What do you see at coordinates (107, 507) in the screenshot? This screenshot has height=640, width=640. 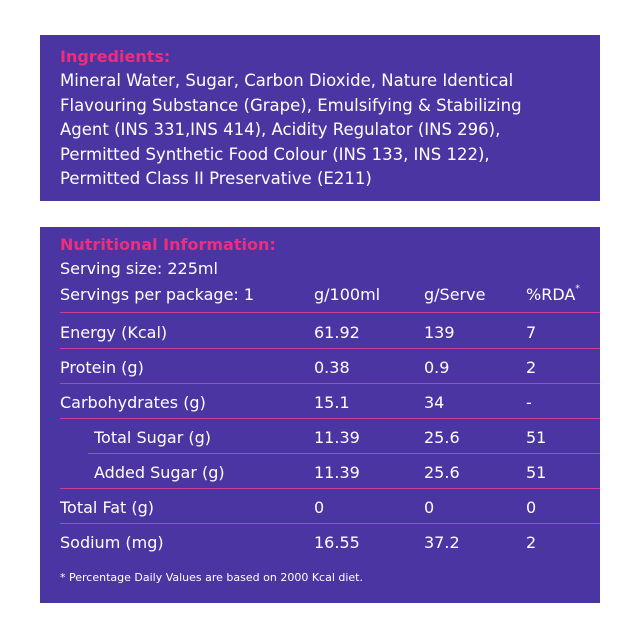 I see `nutrient-label: Total Fat (g)` at bounding box center [107, 507].